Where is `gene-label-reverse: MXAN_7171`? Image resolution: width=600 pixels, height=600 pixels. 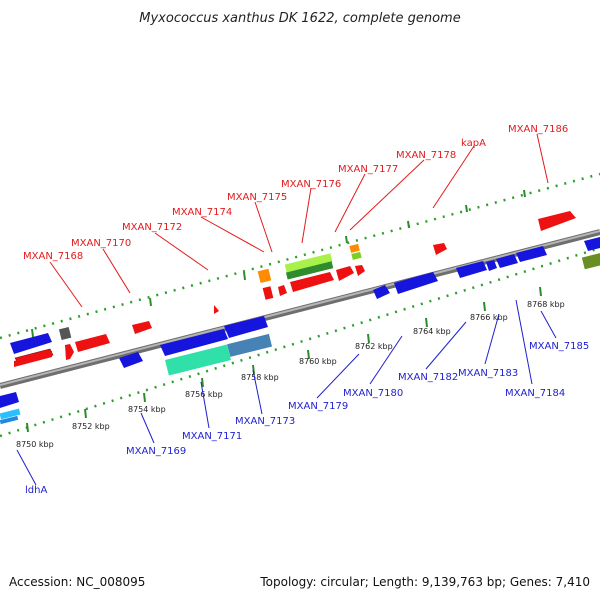 gene-label-reverse: MXAN_7171 is located at coordinates (212, 436).